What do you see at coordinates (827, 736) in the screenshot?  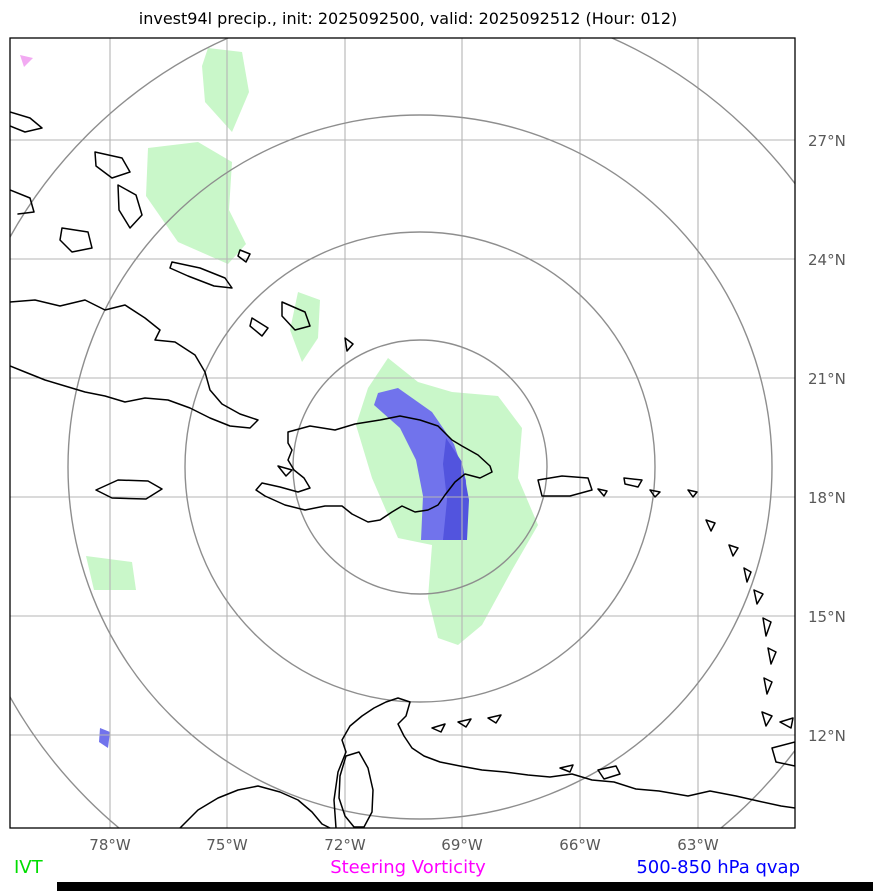 I see `y-tick-12n: 12°N` at bounding box center [827, 736].